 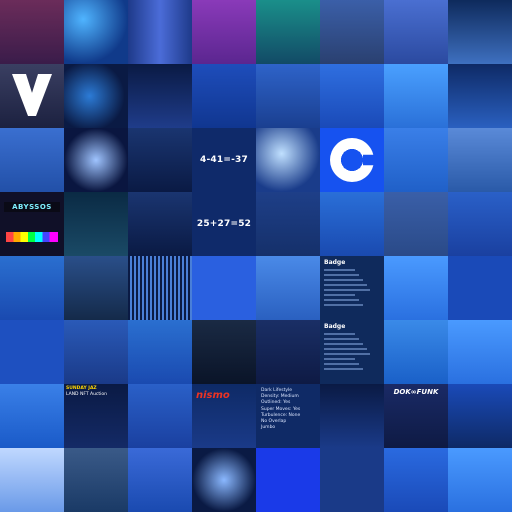 What do you see at coordinates (224, 96) in the screenshot?
I see `red-robot-dog` at bounding box center [224, 96].